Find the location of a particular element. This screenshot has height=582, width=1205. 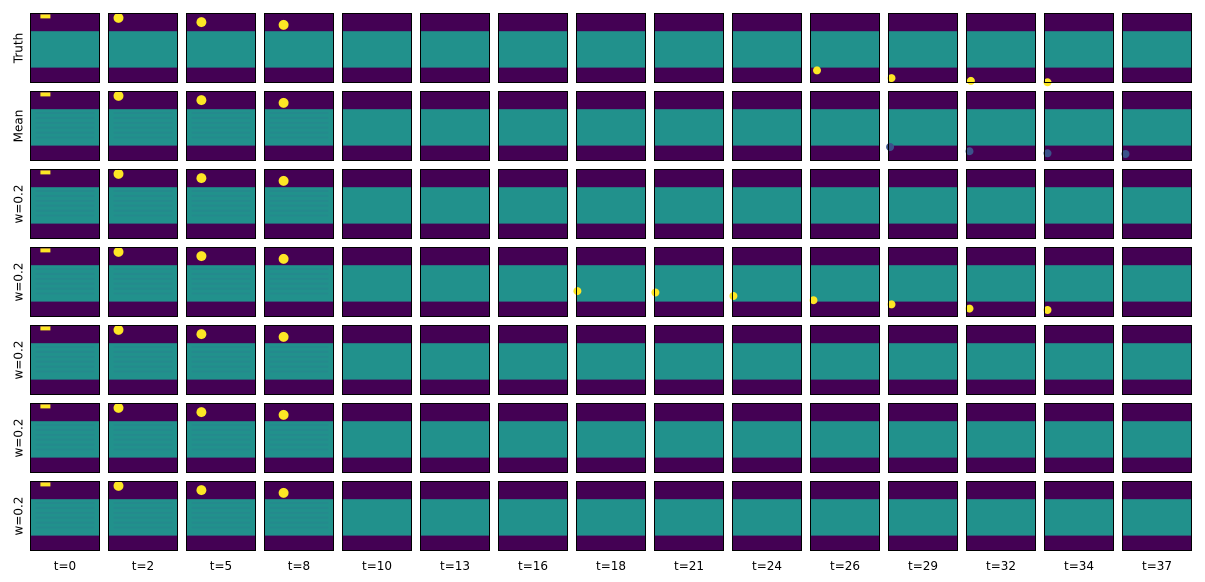

column-label: t=5 is located at coordinates (221, 566).